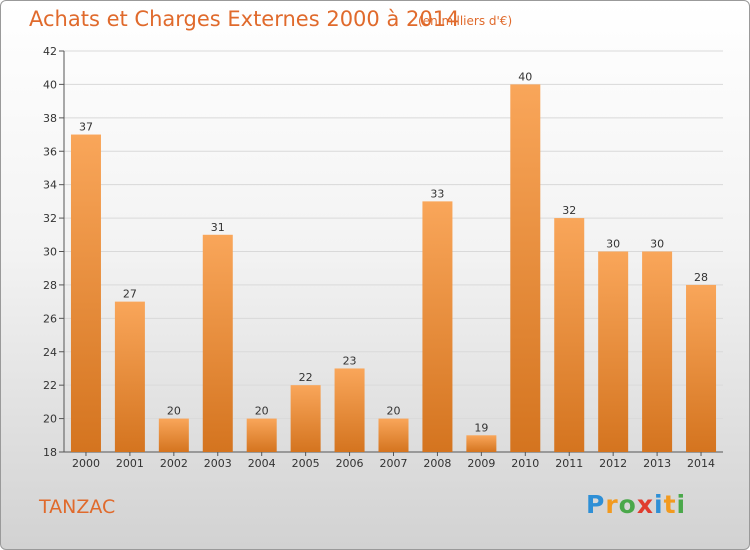 The height and width of the screenshot is (550, 750). I want to click on x-tick-label: 2008, so click(437, 463).